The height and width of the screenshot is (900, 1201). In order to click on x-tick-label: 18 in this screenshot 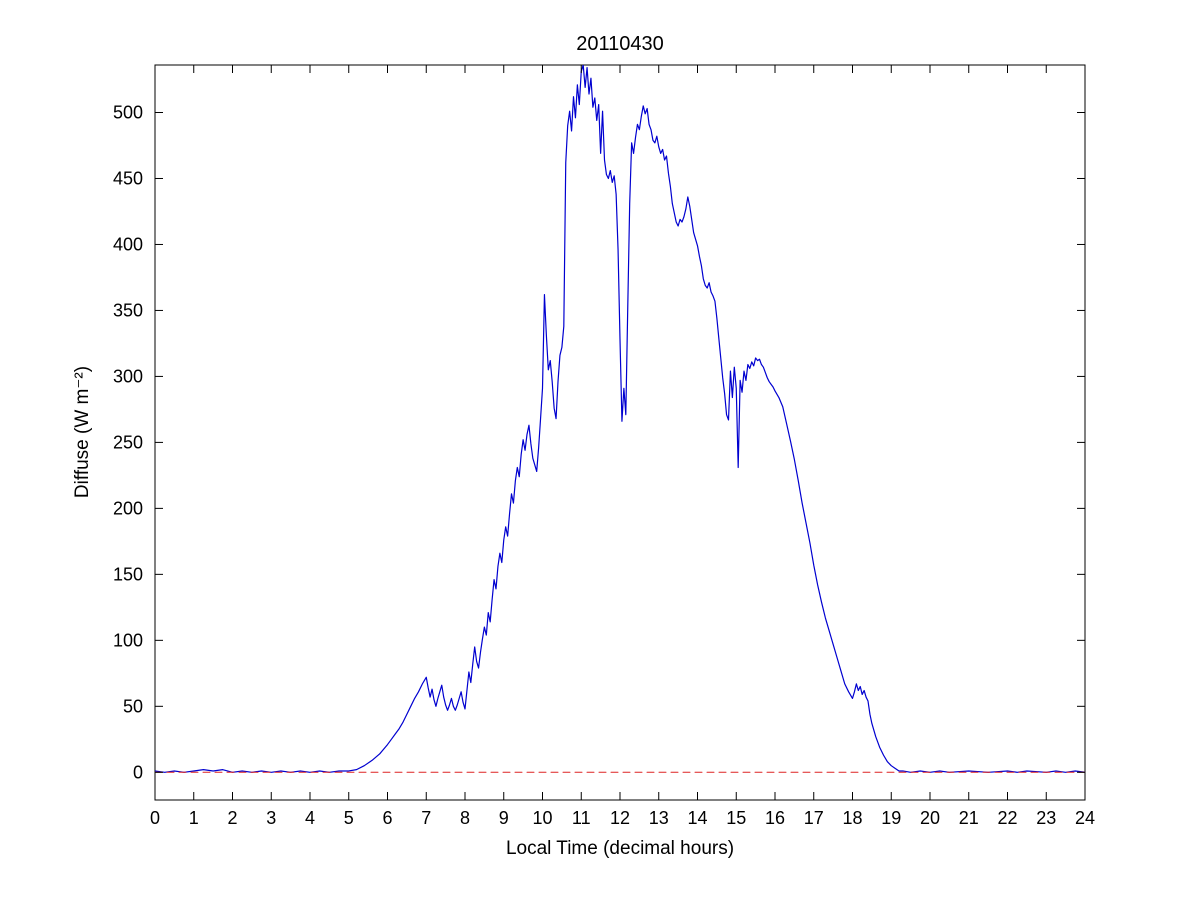, I will do `click(852, 818)`.